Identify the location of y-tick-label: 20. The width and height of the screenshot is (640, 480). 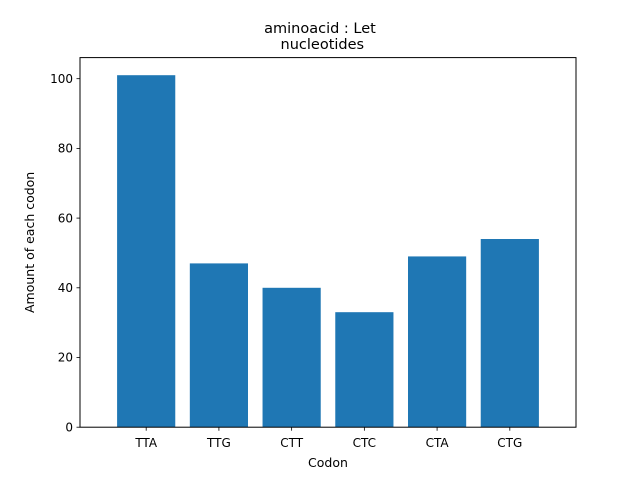
(65, 358).